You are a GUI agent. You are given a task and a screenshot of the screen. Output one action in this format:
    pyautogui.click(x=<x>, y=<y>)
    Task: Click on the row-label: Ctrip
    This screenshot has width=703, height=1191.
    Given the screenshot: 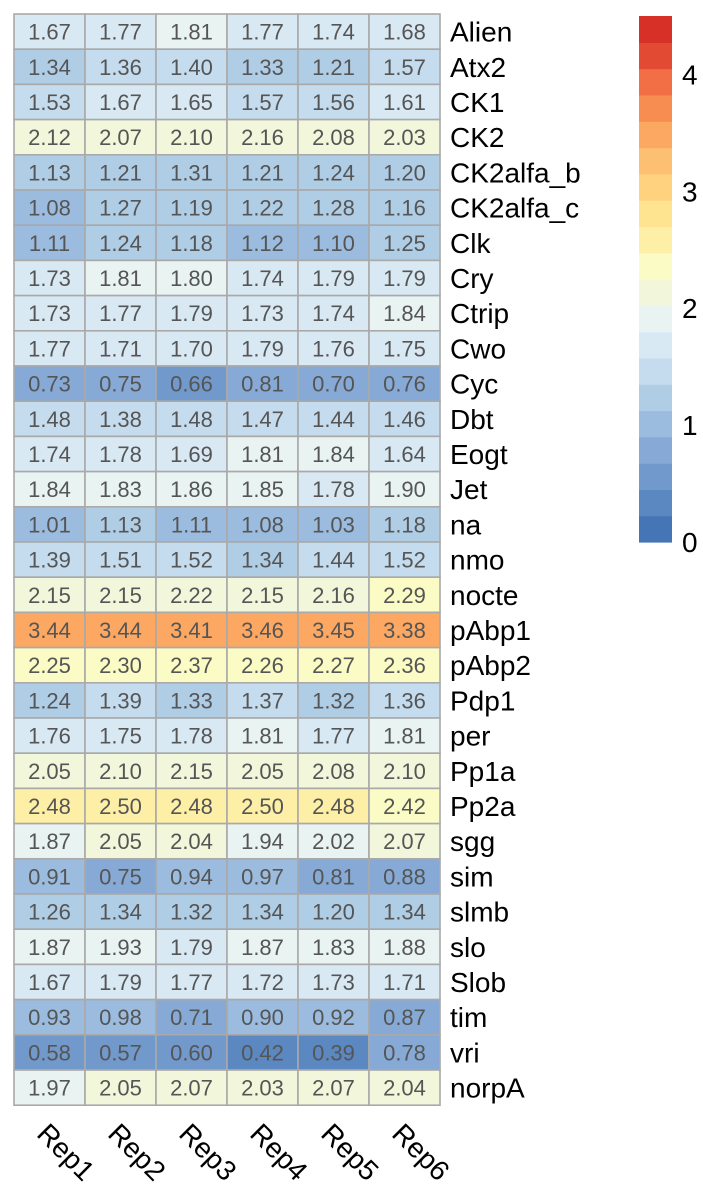 What is the action you would take?
    pyautogui.click(x=479, y=313)
    